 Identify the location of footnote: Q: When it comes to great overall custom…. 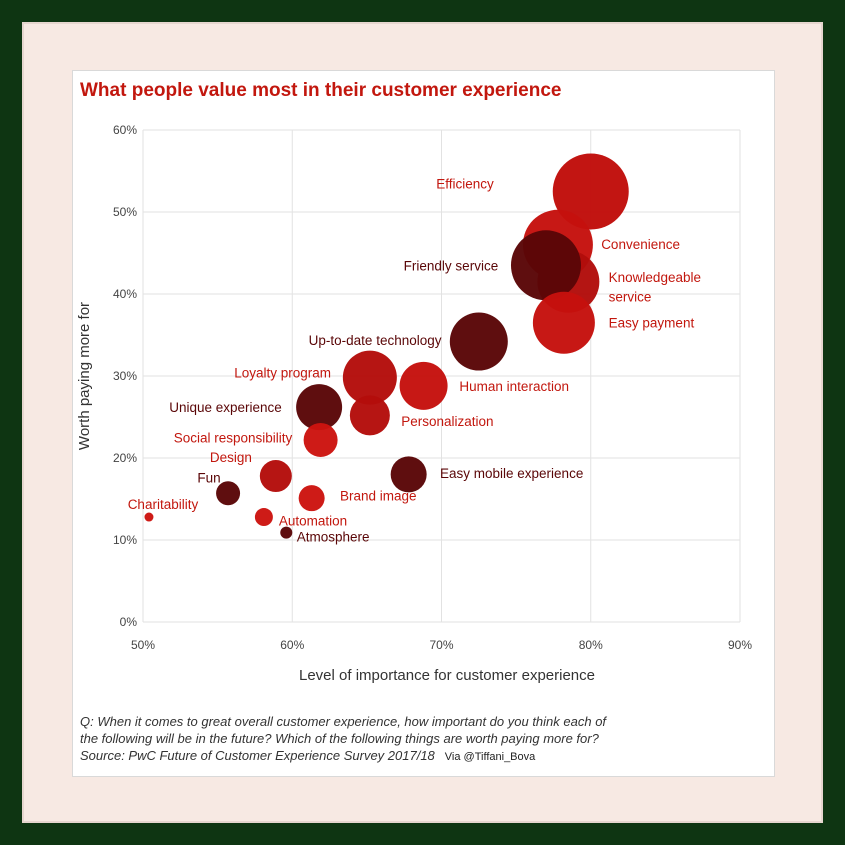
(400, 739).